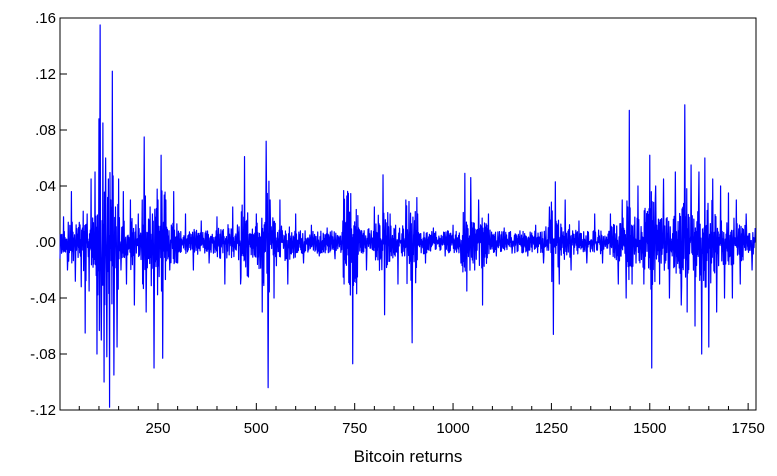 The image size is (777, 476). Describe the element at coordinates (45, 130) in the screenshot. I see `y-tick-label: .08` at that location.